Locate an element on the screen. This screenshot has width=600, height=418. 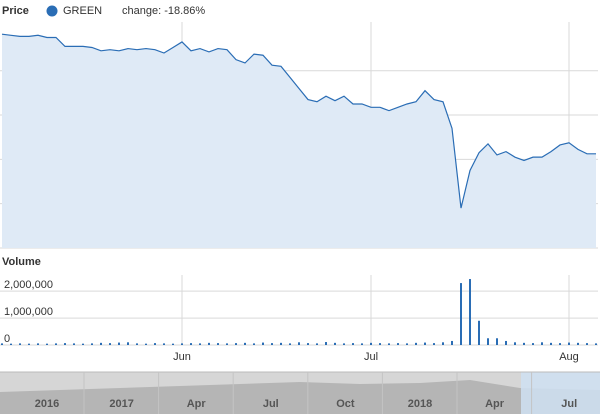
navigator-label: 2018 is located at coordinates (420, 404).